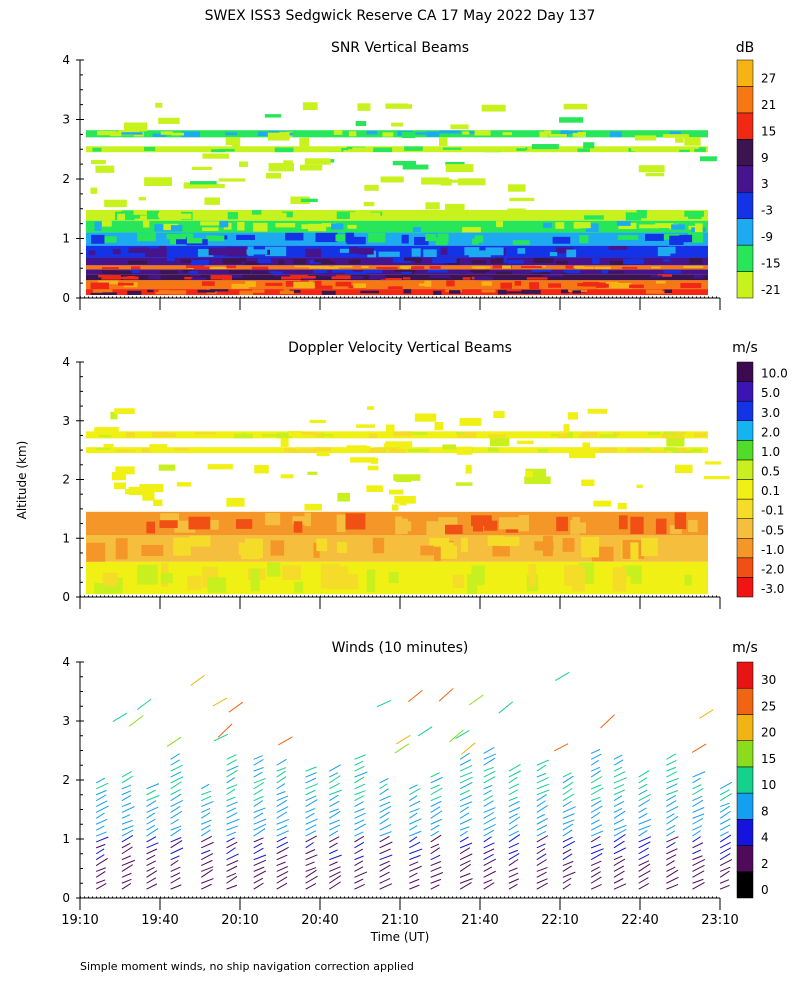 This screenshot has width=800, height=1000. What do you see at coordinates (397, 149) in the screenshot?
I see `heatmap-band` at bounding box center [397, 149].